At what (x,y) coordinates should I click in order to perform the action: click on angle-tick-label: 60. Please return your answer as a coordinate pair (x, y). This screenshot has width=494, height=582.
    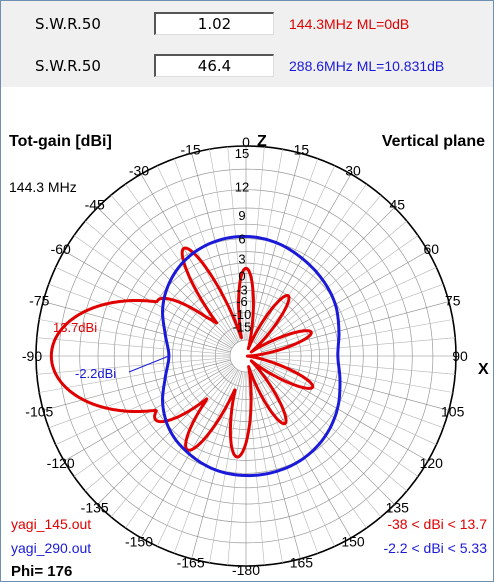
    Looking at the image, I should click on (432, 249).